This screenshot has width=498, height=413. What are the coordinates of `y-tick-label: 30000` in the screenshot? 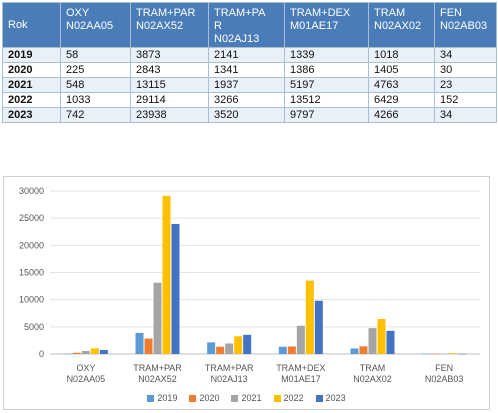 It's located at (31, 191).